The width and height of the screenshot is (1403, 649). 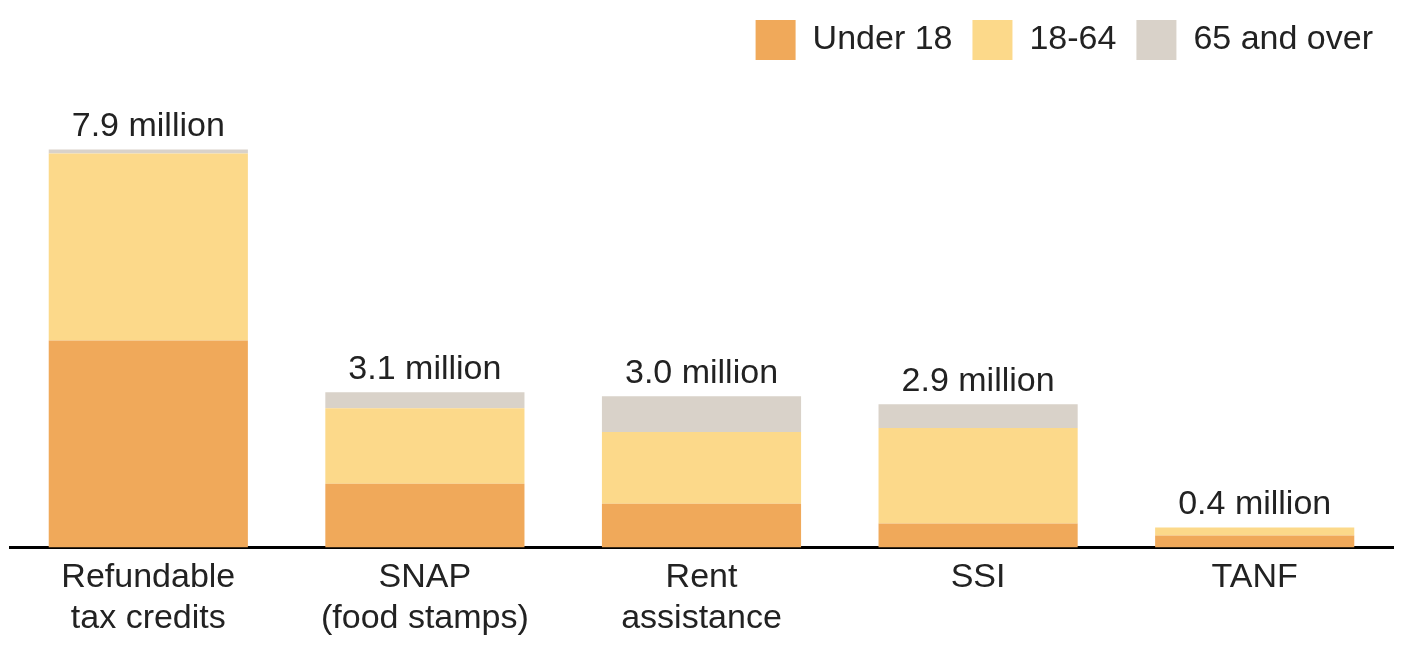 What do you see at coordinates (1254, 575) in the screenshot?
I see `x-tick-label: TANF` at bounding box center [1254, 575].